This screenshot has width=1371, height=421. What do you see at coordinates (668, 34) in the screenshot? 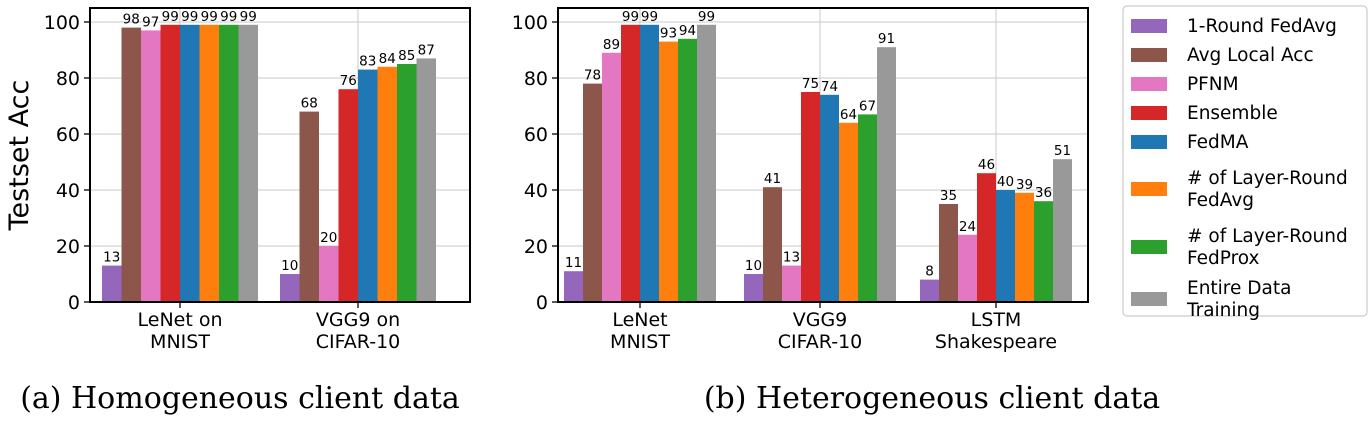
I see `bar-value-label: 93` at bounding box center [668, 34].